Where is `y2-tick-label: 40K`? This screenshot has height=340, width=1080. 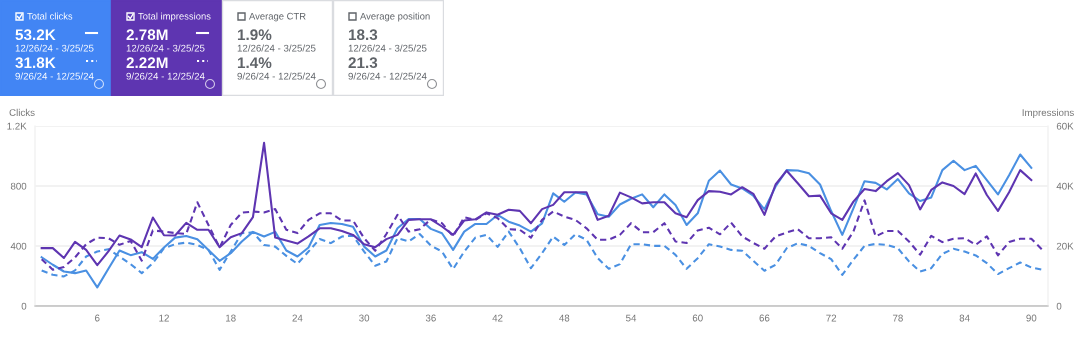
y2-tick-label: 40K is located at coordinates (1065, 186).